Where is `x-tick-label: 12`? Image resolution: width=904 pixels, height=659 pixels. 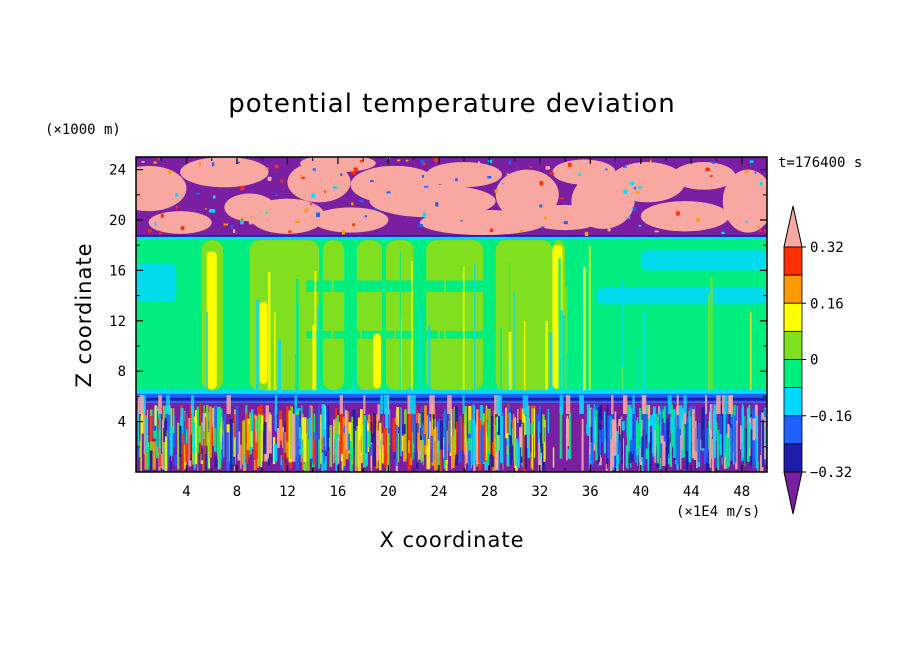
x-tick-label: 12 is located at coordinates (287, 492).